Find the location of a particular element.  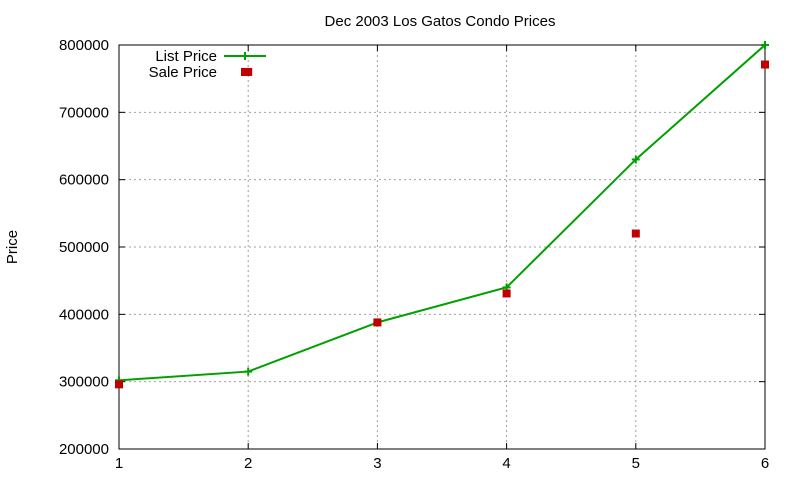

x-tick-label: 2 is located at coordinates (248, 463).